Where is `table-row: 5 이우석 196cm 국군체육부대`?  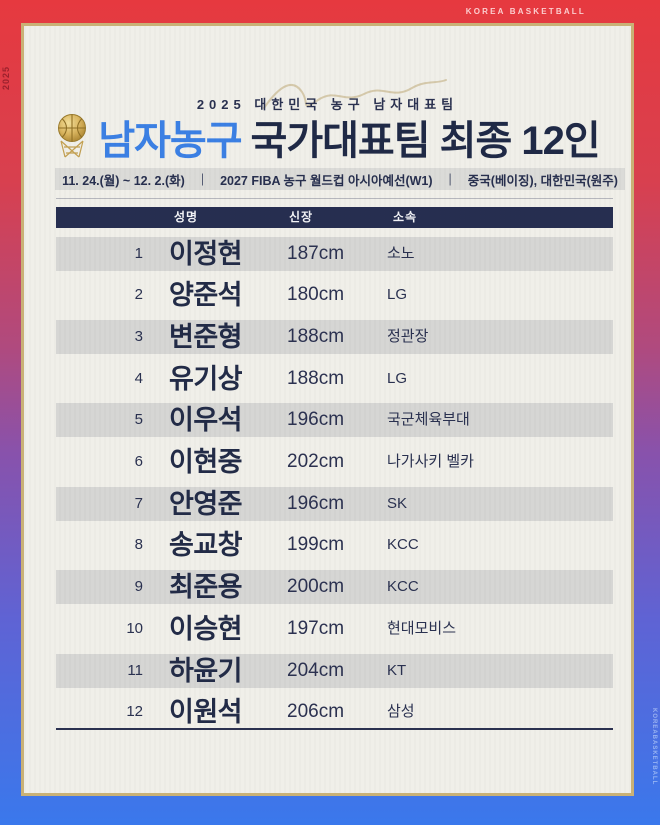 table-row: 5 이우석 196cm 국군체육부대 is located at coordinates (334, 420).